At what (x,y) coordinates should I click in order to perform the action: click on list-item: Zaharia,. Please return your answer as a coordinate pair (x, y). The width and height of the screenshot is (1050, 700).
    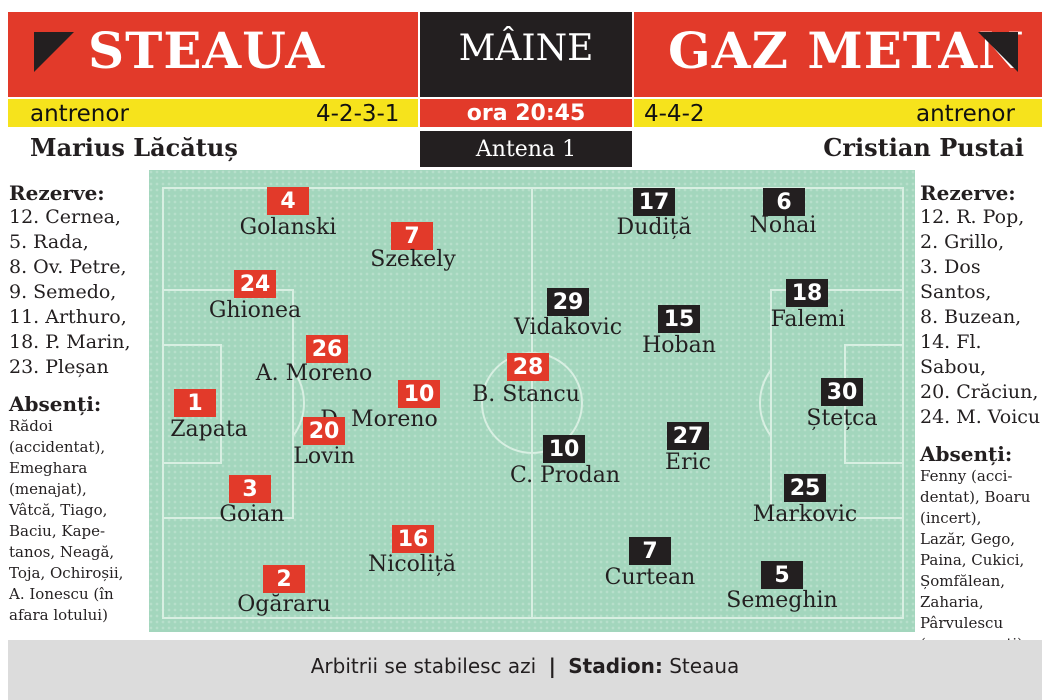
    Looking at the image, I should click on (952, 602).